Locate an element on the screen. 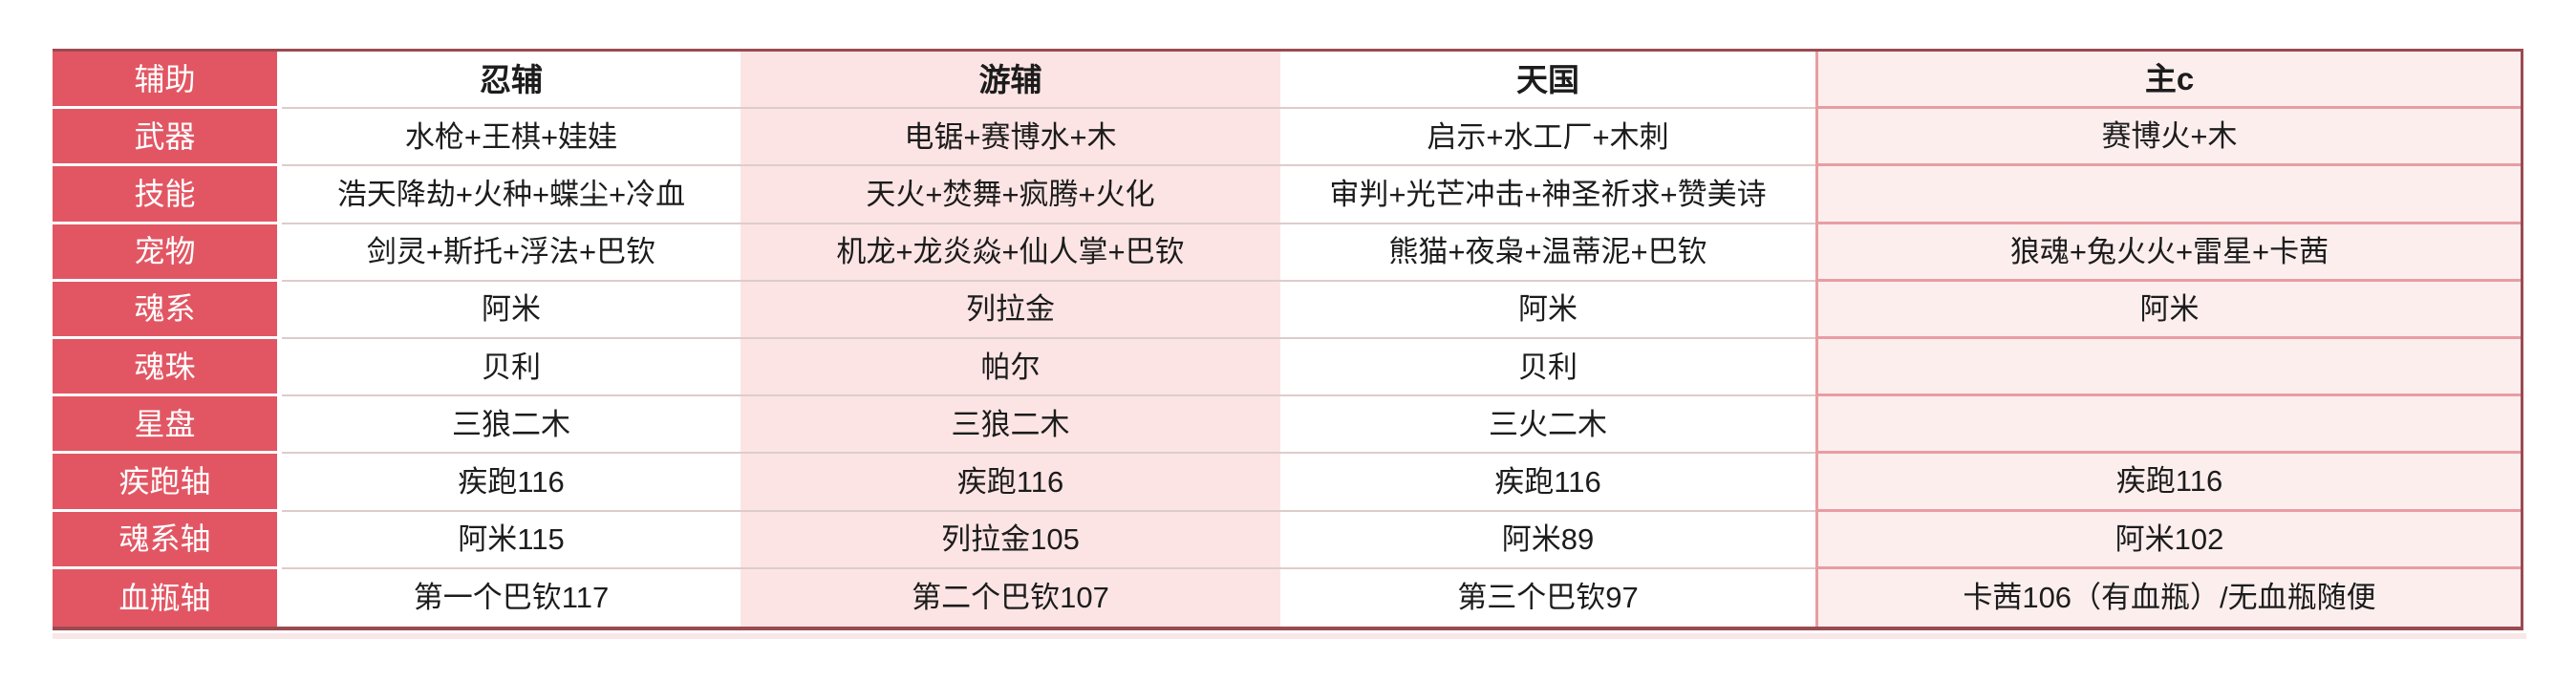  row-label: 疾跑轴 is located at coordinates (167, 483).